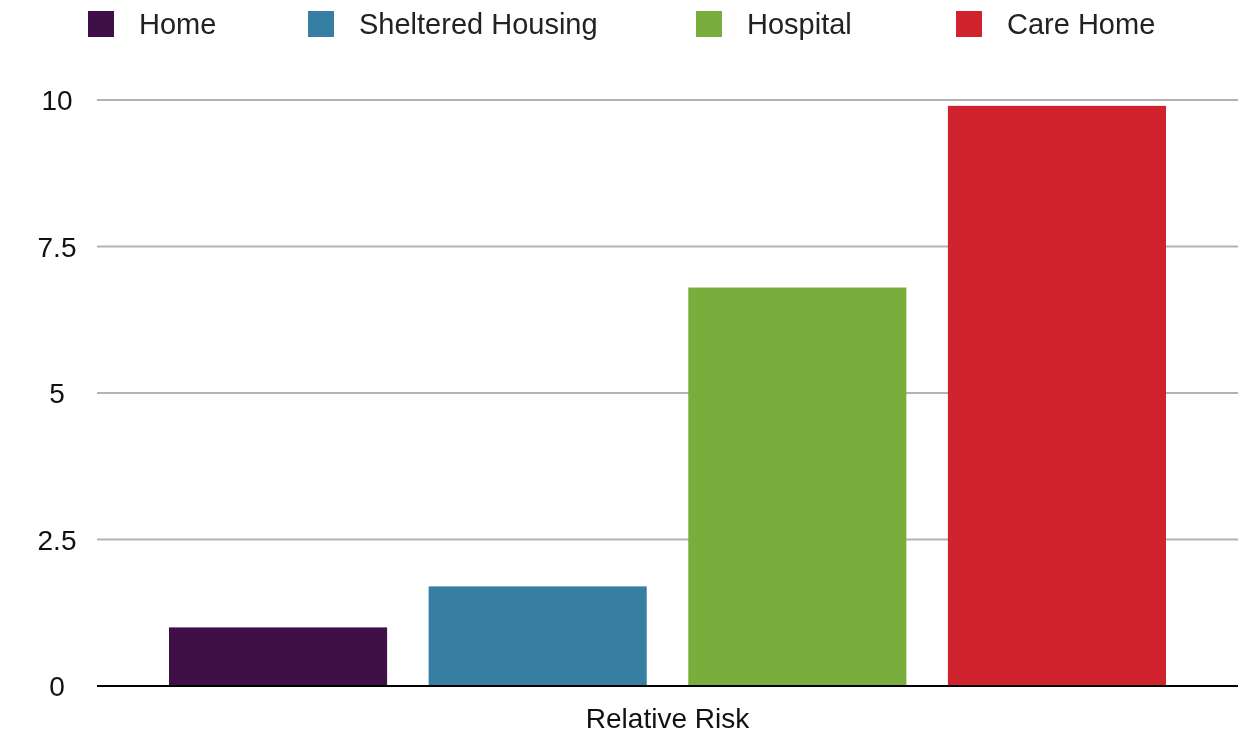 Image resolution: width=1252 pixels, height=744 pixels. I want to click on y-tick-label: 10, so click(57, 100).